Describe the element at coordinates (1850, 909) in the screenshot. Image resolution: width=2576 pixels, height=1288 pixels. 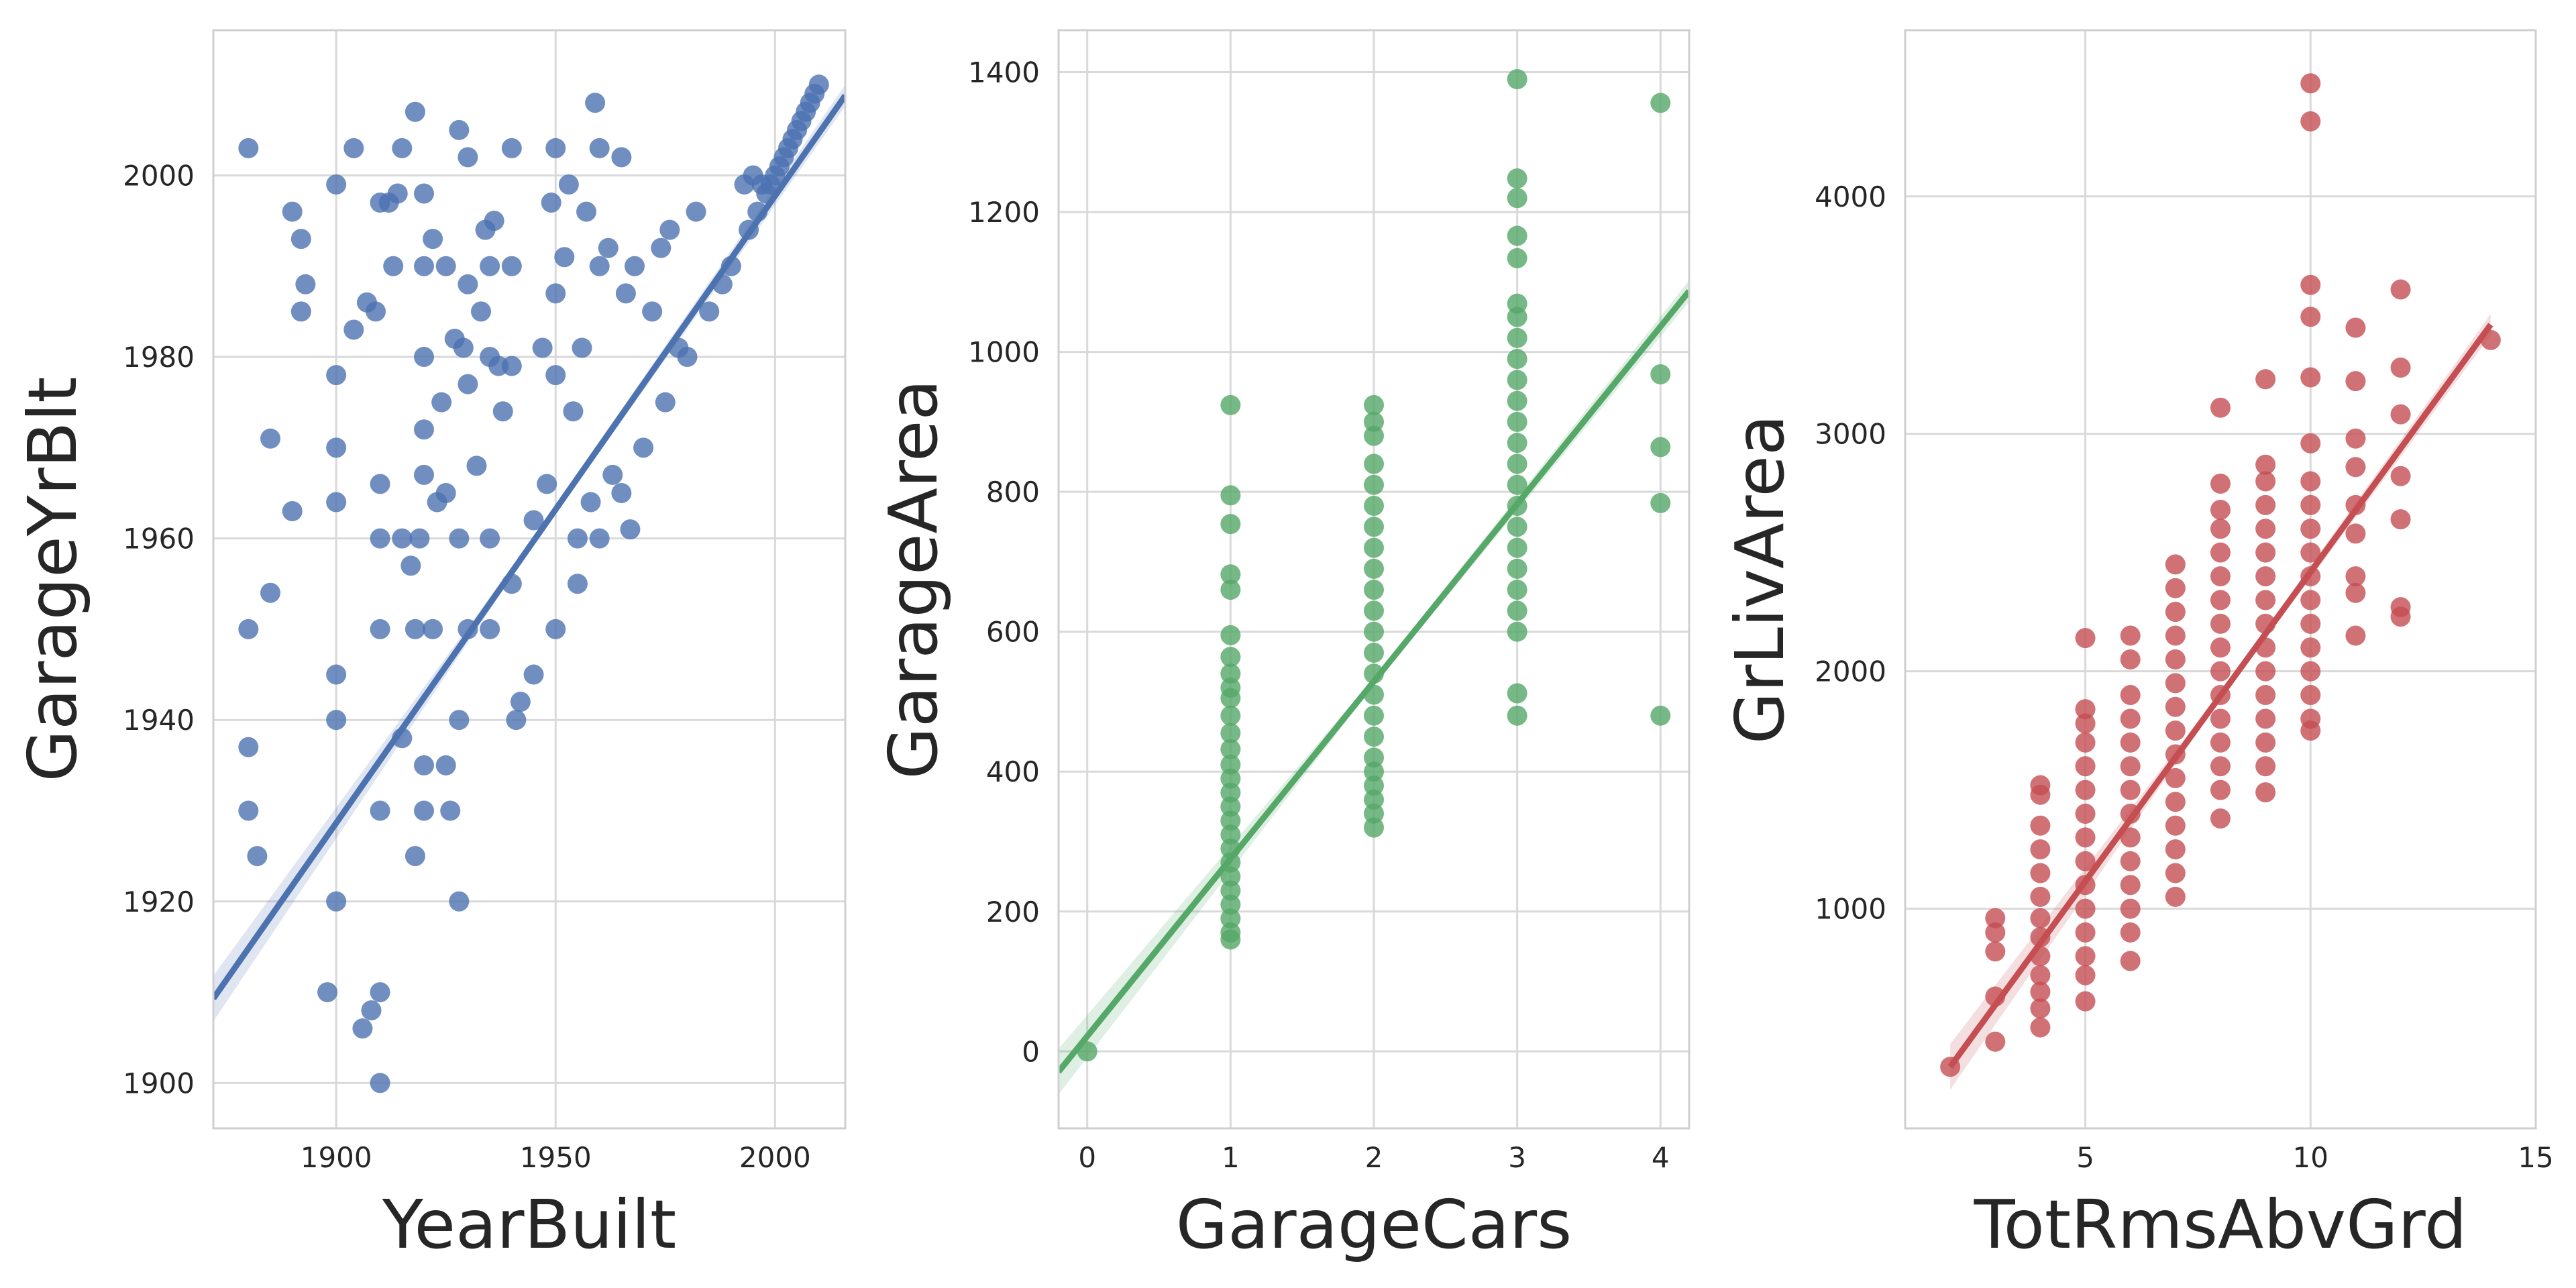
I see `y-tick-label: 1000` at that location.